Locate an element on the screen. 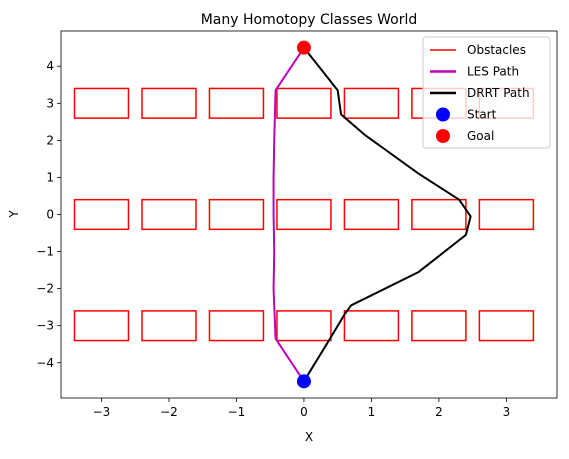  y-tick-label: −3 is located at coordinates (45, 326).